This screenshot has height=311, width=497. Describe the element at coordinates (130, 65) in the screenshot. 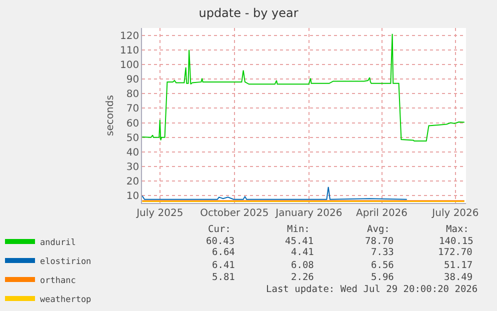

I see `y-tick-label: 100` at that location.